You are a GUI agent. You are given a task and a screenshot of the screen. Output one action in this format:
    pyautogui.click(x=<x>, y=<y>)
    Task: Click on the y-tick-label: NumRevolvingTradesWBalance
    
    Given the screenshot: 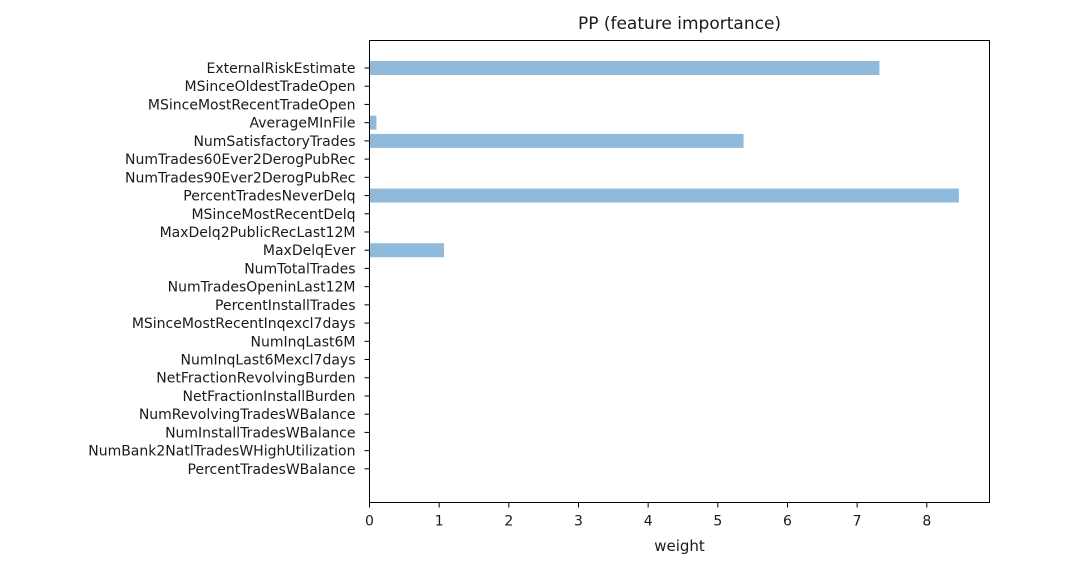 What is the action you would take?
    pyautogui.click(x=247, y=415)
    